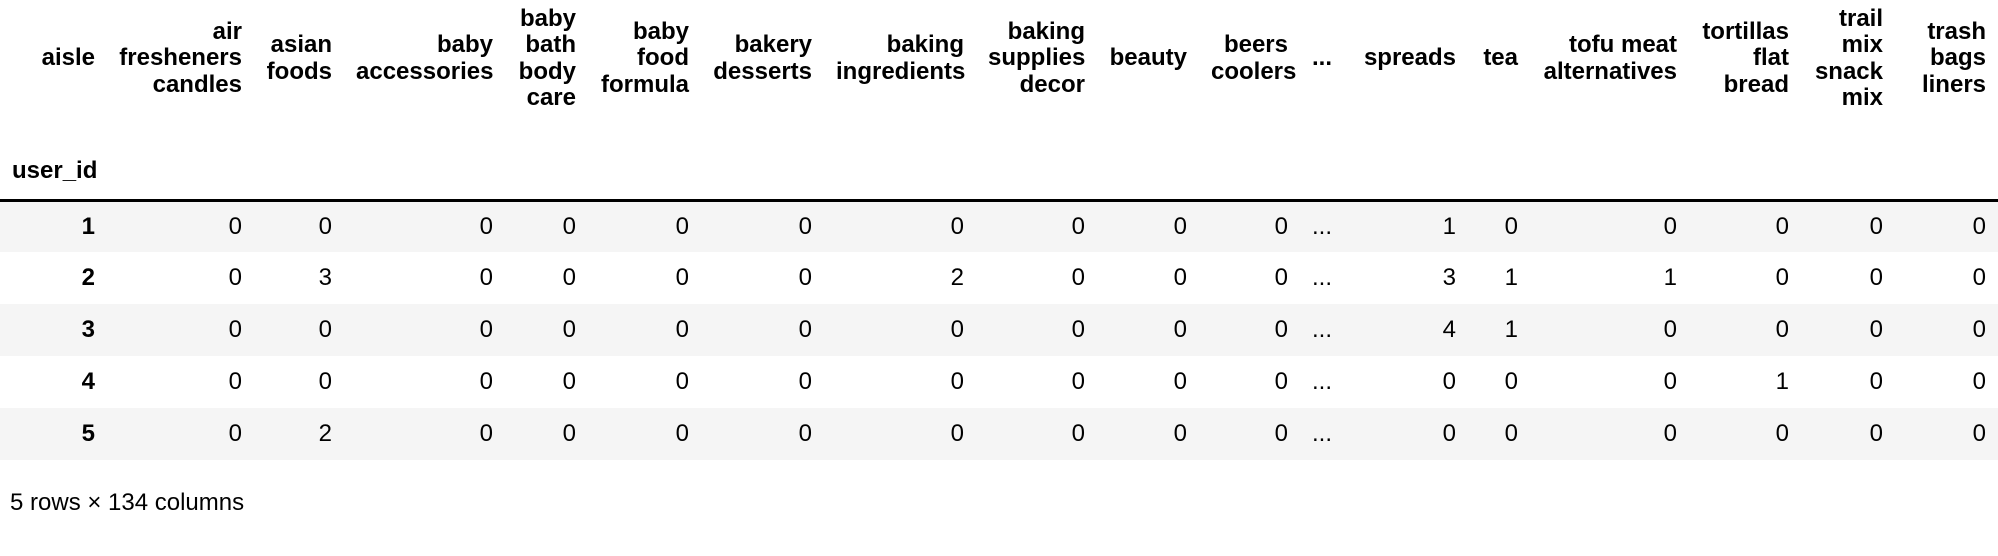 This screenshot has height=556, width=1998. I want to click on column-header: baby bath body care, so click(547, 57).